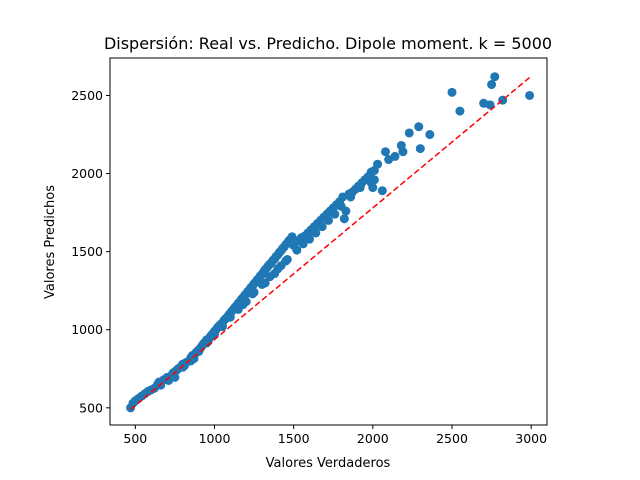 The image size is (640, 480). I want to click on y-tick-label: 500, so click(91, 407).